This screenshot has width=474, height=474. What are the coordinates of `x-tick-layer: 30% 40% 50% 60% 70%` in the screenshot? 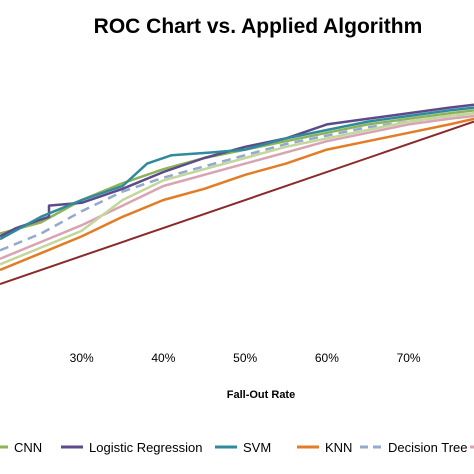 It's located at (245, 358).